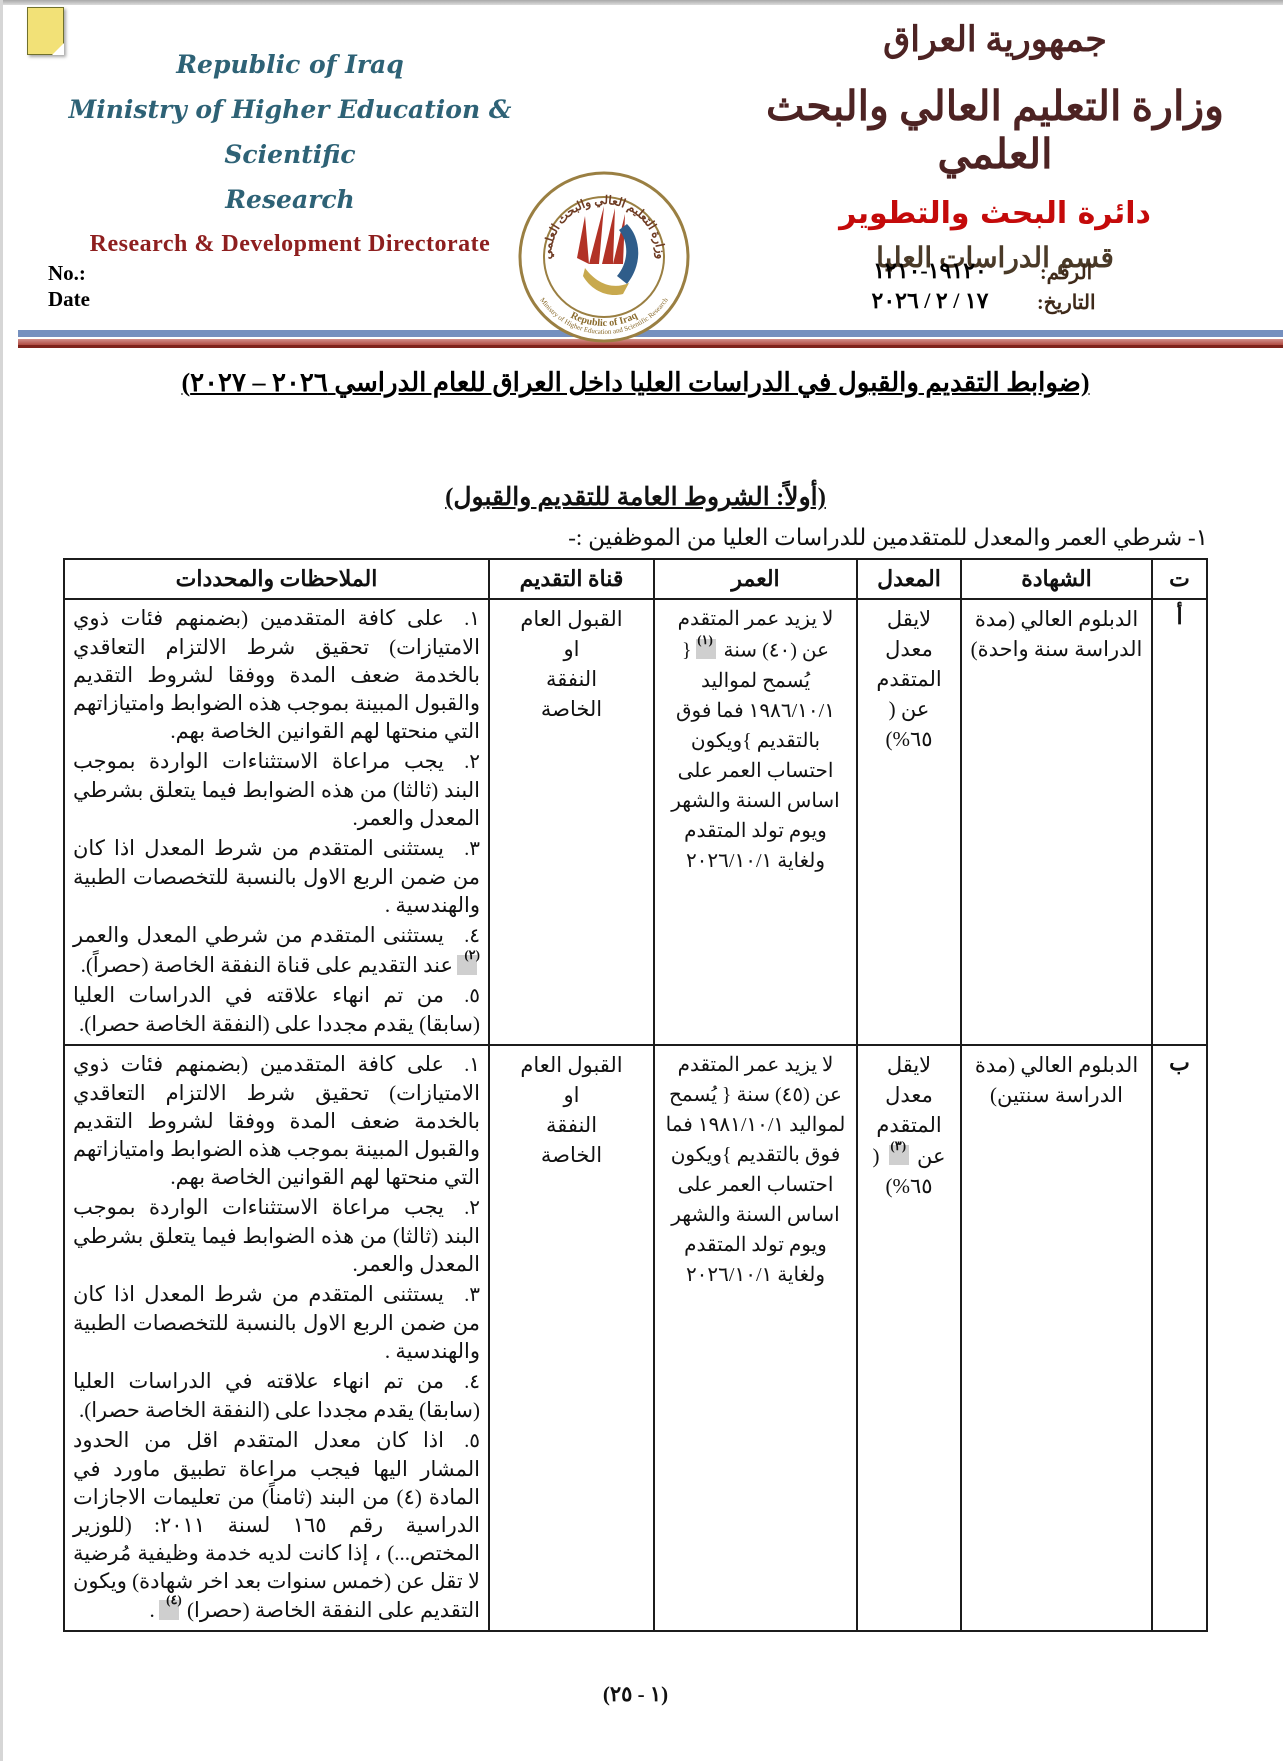  Describe the element at coordinates (1179, 822) in the screenshot. I see `cell-seq: أ` at that location.